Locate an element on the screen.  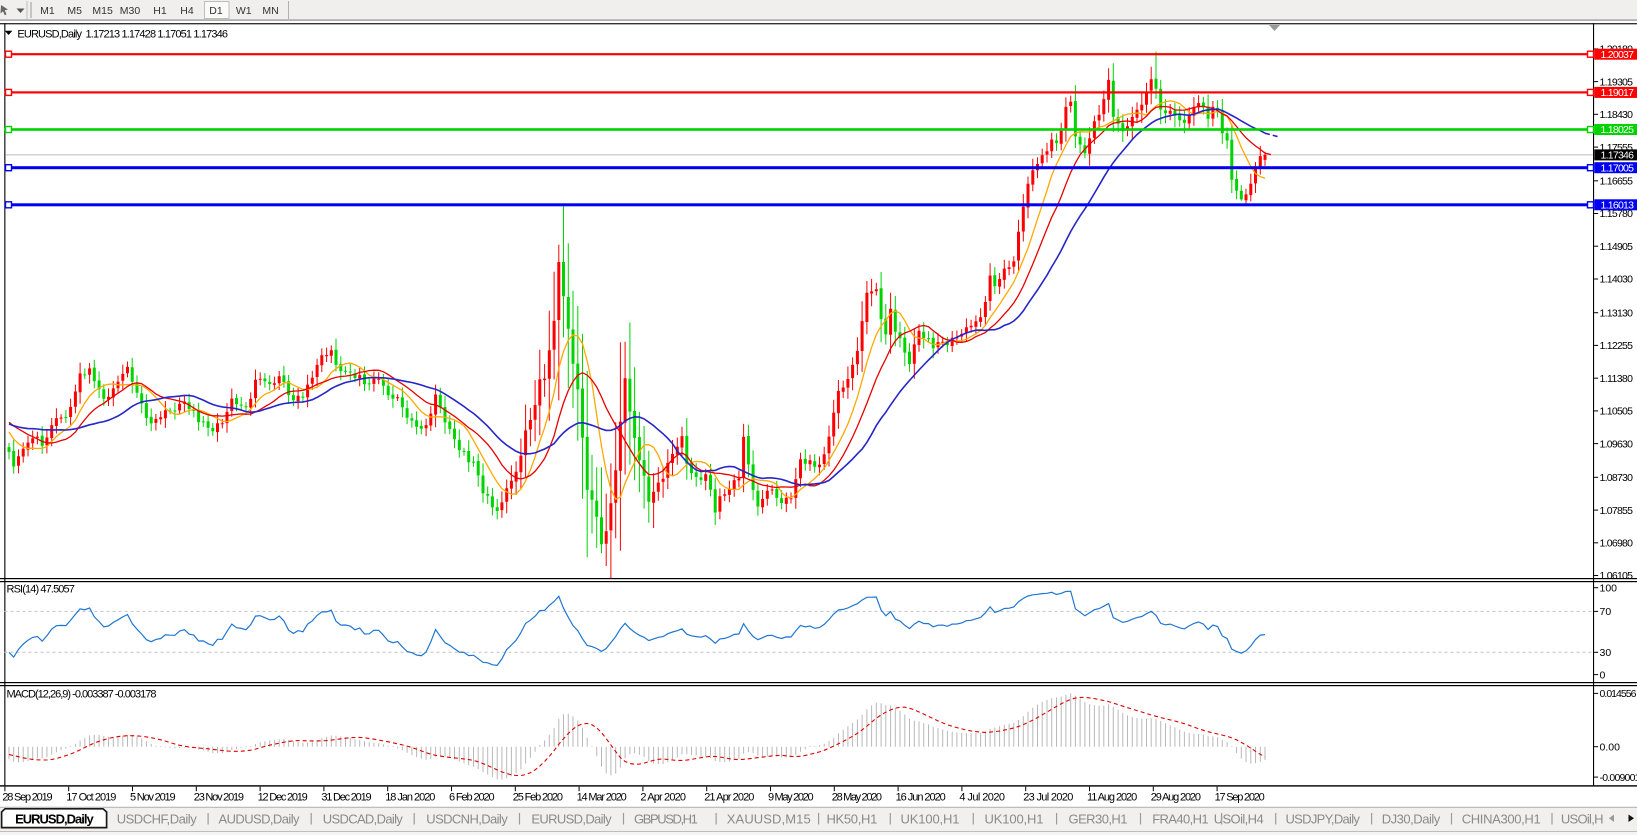
svg-text: H1 is located at coordinates (160, 11).